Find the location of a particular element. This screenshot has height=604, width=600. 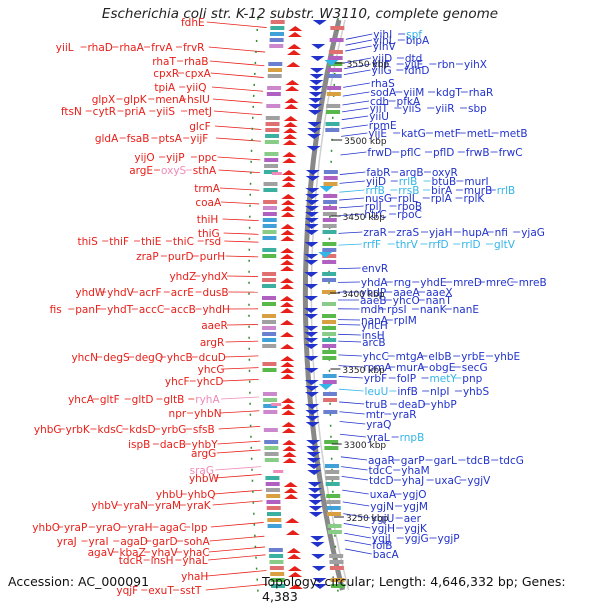

gene-label: yhbO is located at coordinates (46, 528).